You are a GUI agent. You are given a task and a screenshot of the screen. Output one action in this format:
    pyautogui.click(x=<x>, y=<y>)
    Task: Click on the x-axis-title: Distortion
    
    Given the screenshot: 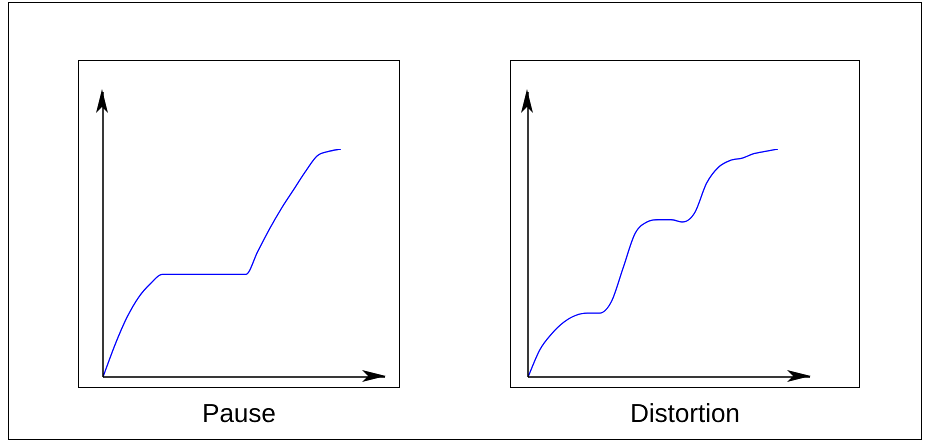 What is the action you would take?
    pyautogui.click(x=685, y=413)
    